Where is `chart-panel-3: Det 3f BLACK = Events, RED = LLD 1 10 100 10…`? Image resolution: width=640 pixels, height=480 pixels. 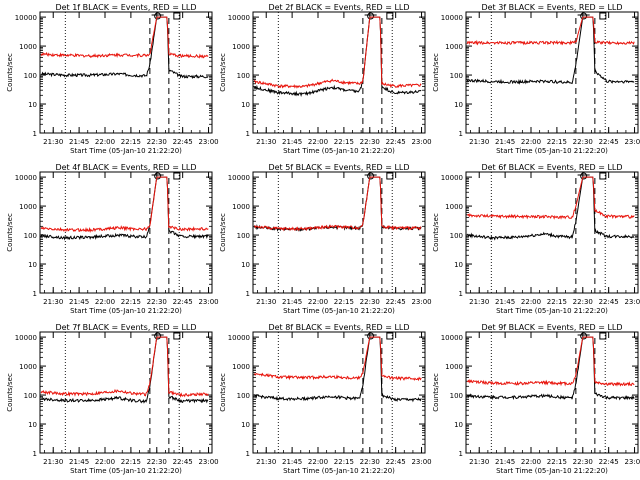 chart-panel-3: Det 3f BLACK = Events, RED = LLD 1 10 100 10… is located at coordinates (536, 79).